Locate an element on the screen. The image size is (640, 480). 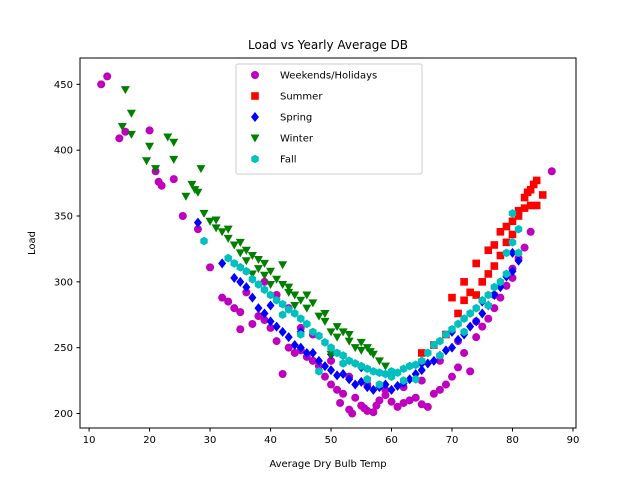
legend-label: Summer is located at coordinates (301, 97).